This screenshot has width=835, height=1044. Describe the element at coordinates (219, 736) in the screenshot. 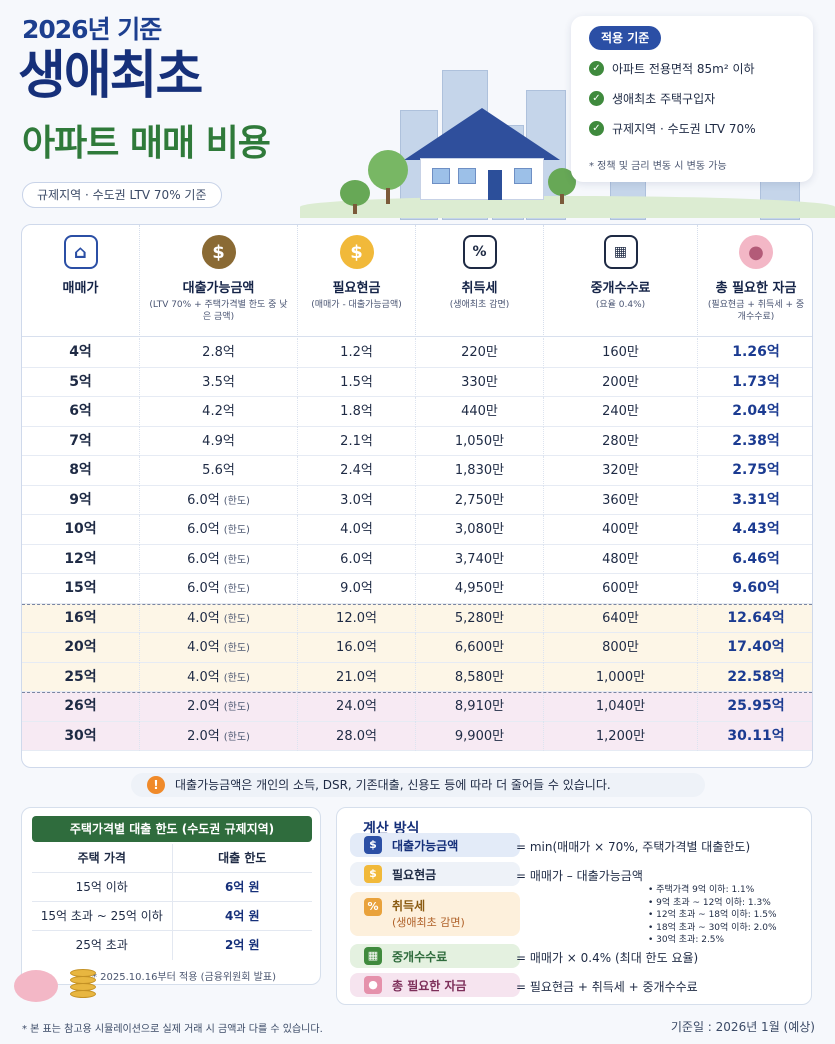

I see `cell-loan: 2.0억 (한도)` at that location.